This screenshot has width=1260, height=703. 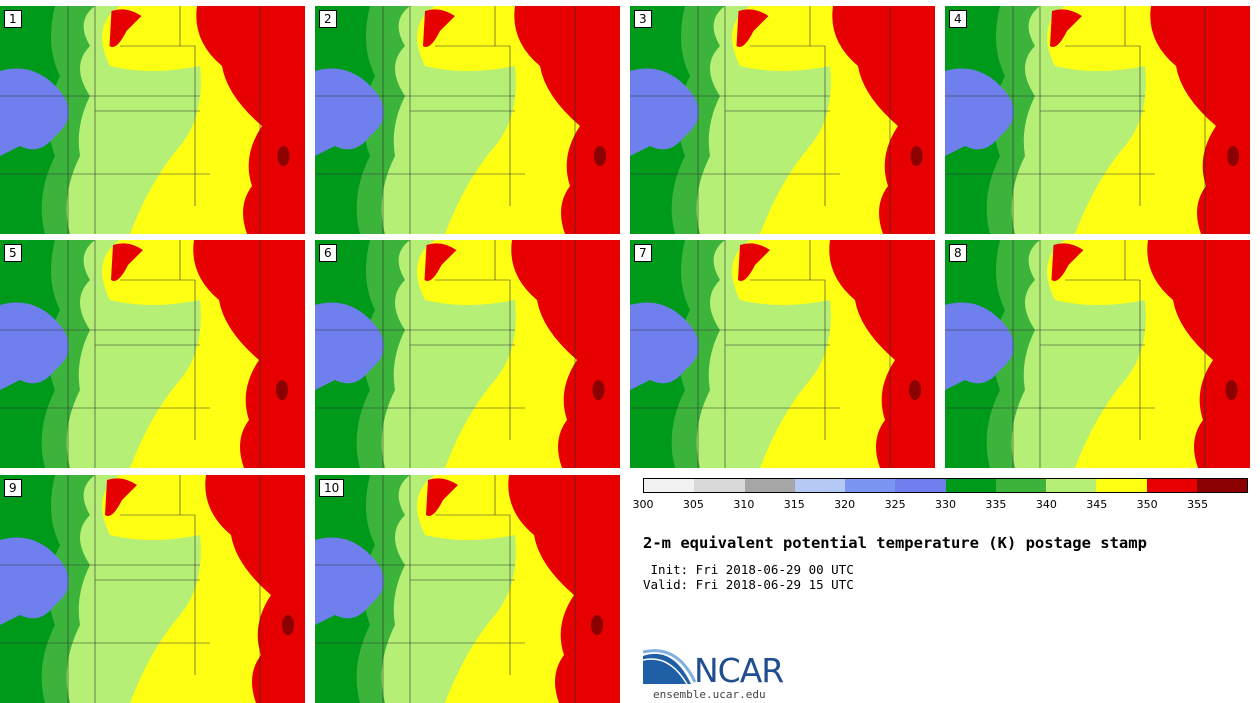 I want to click on panel-number: 3, so click(x=643, y=19).